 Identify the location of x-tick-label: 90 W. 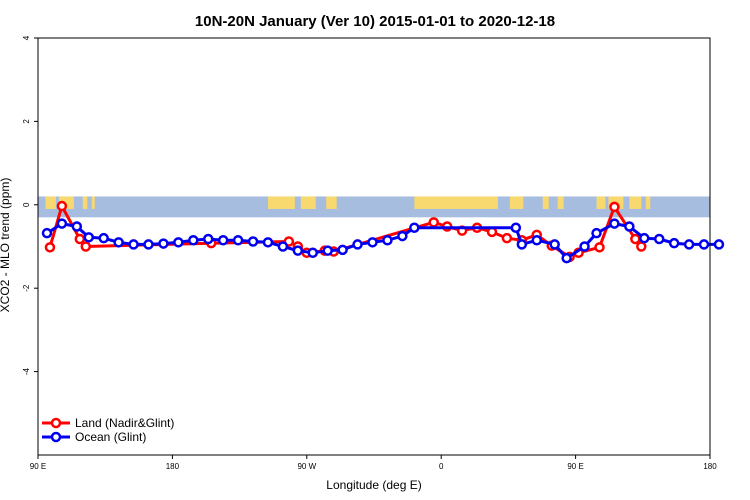
(306, 466).